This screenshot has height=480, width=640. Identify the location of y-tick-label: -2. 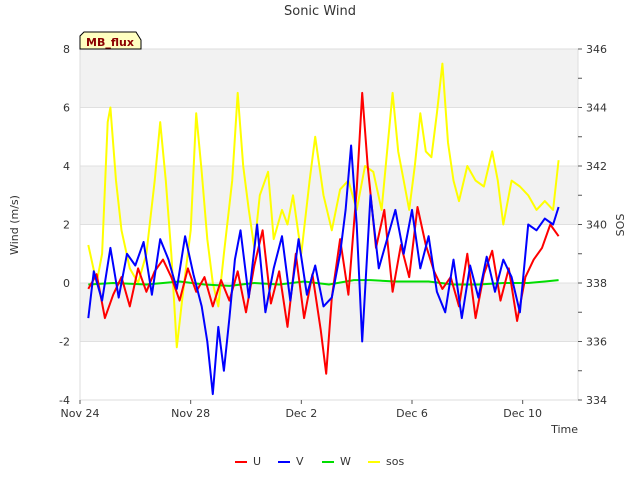
(64, 342).